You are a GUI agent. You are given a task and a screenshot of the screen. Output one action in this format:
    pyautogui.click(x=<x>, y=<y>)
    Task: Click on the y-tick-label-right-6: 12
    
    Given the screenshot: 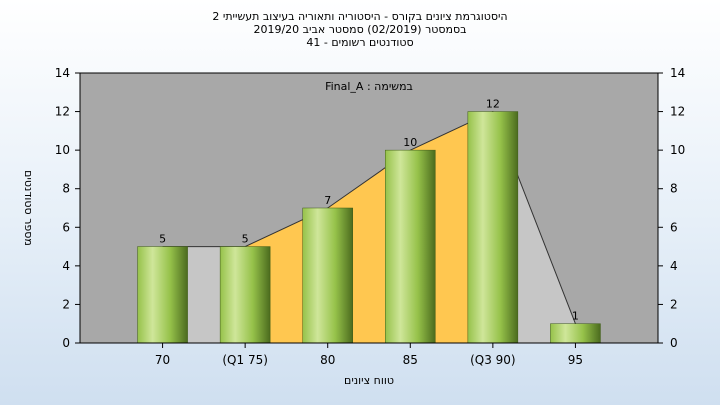 What is the action you would take?
    pyautogui.click(x=677, y=112)
    